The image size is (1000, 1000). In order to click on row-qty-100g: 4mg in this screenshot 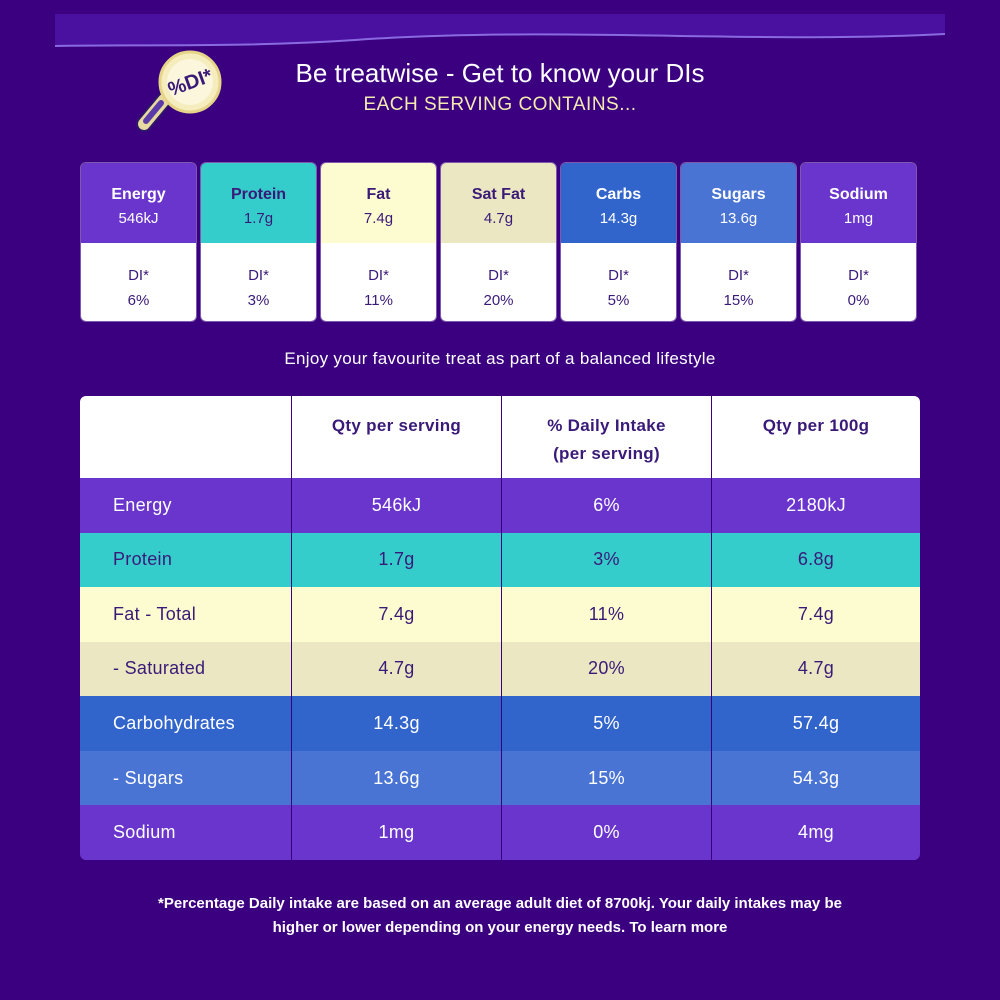, I will do `click(815, 832)`.